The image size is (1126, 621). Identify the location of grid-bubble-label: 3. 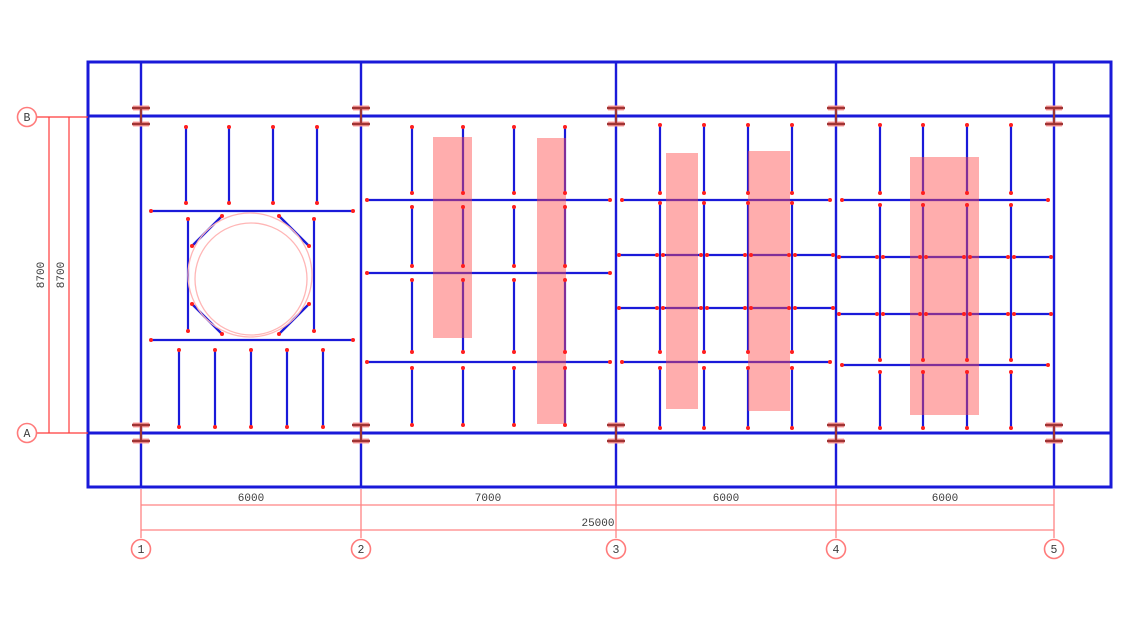
(616, 550).